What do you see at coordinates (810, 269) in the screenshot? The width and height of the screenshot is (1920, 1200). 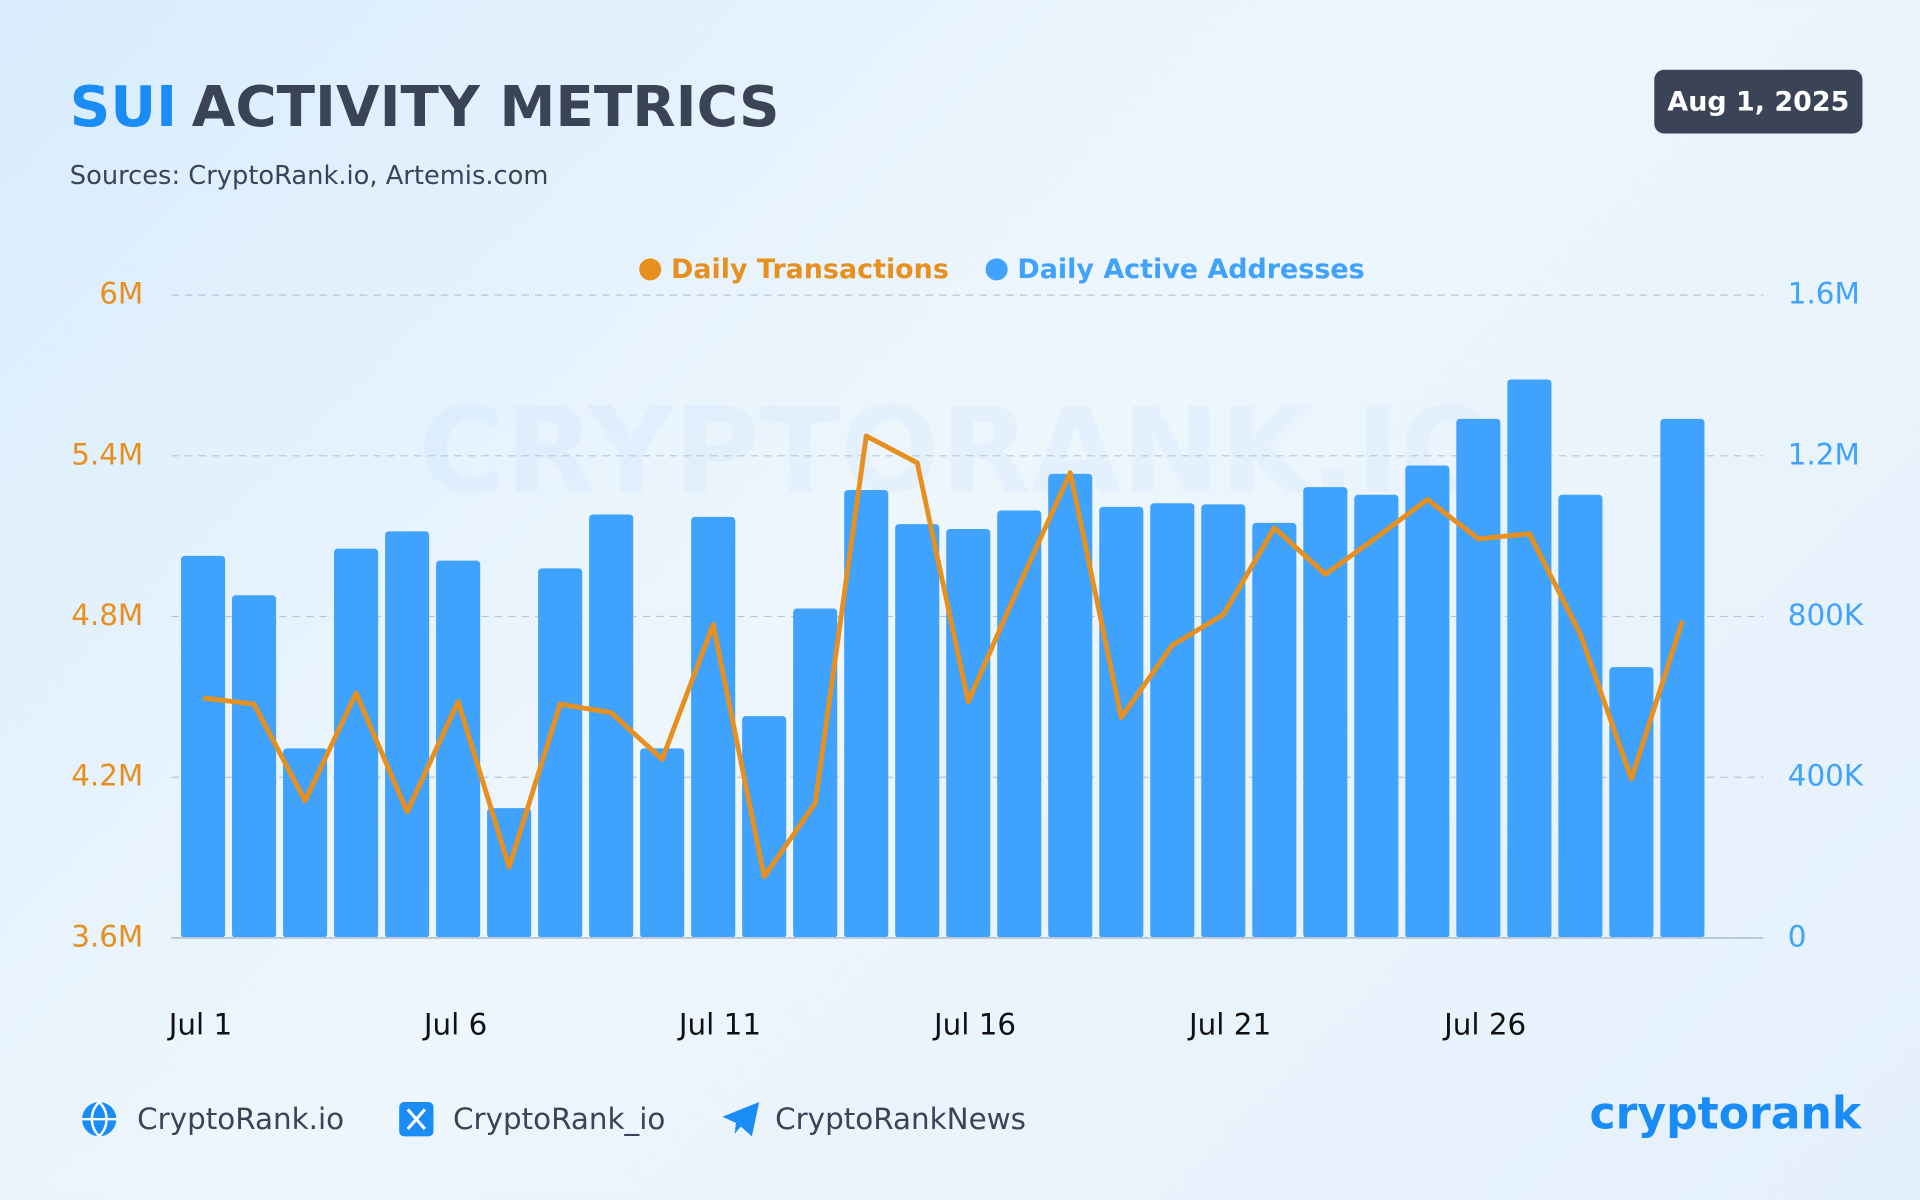 I see `legend-label: Daily Transactions` at bounding box center [810, 269].